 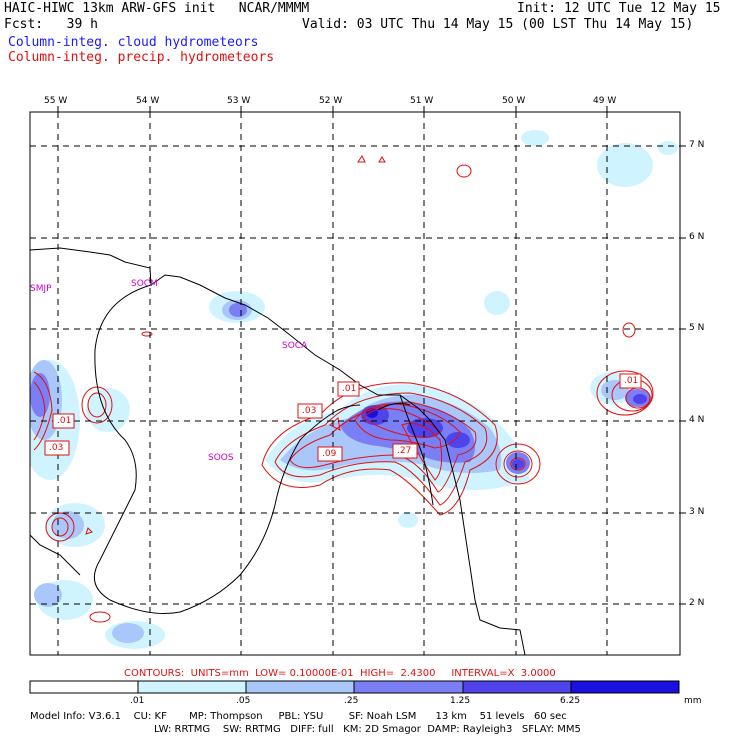 What do you see at coordinates (697, 603) in the screenshot?
I see `lat-label: 2 N` at bounding box center [697, 603].